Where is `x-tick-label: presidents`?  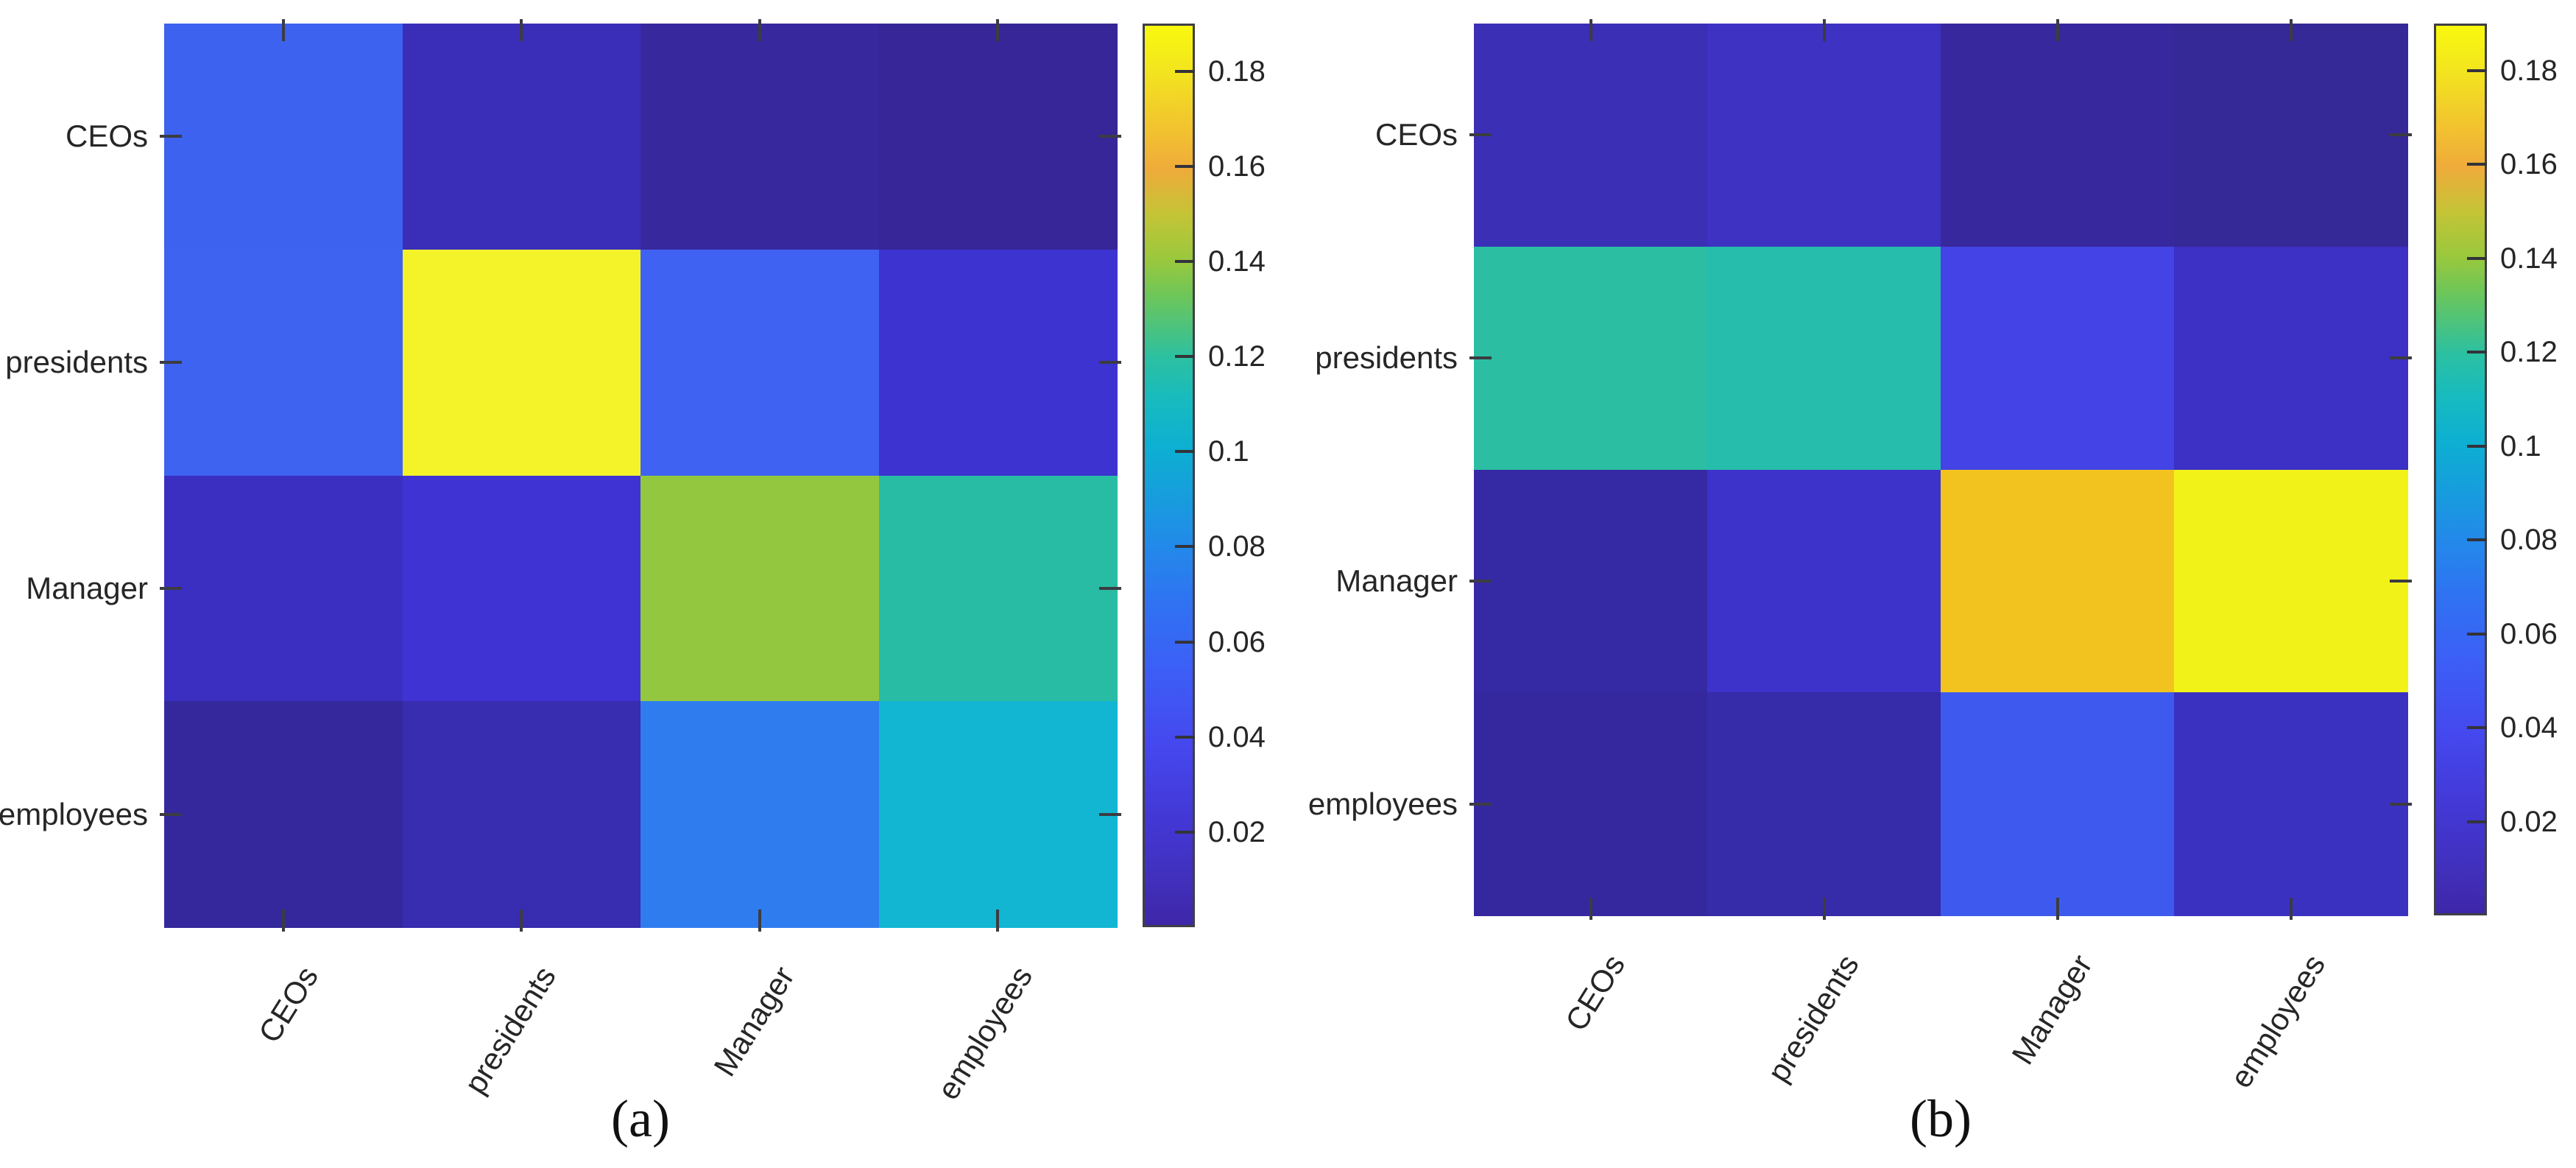 x-tick-label: presidents is located at coordinates (1813, 1018).